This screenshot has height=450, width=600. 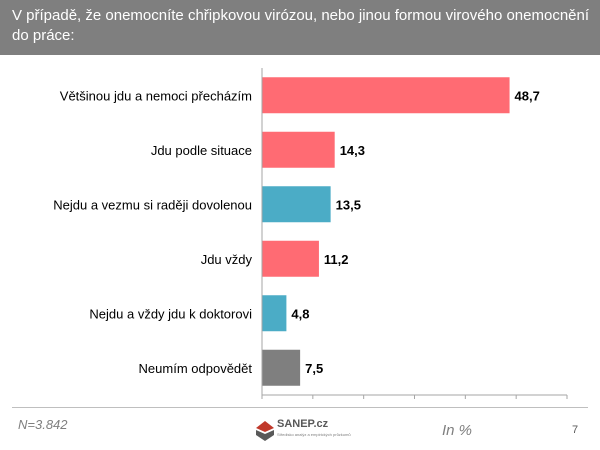 I want to click on category-label: Jdu vždy, so click(x=227, y=259).